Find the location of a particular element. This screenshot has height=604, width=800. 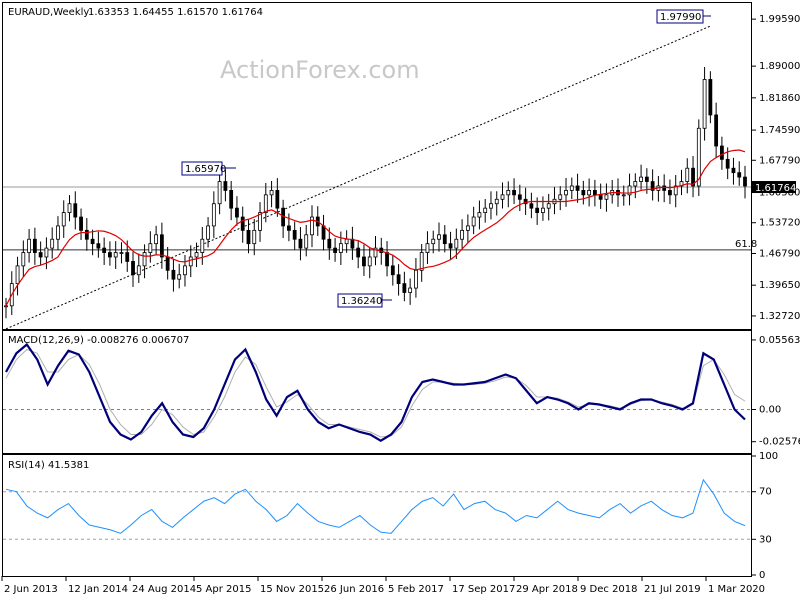

price-panel-title: EURAUD,Weekly is located at coordinates (48, 12).